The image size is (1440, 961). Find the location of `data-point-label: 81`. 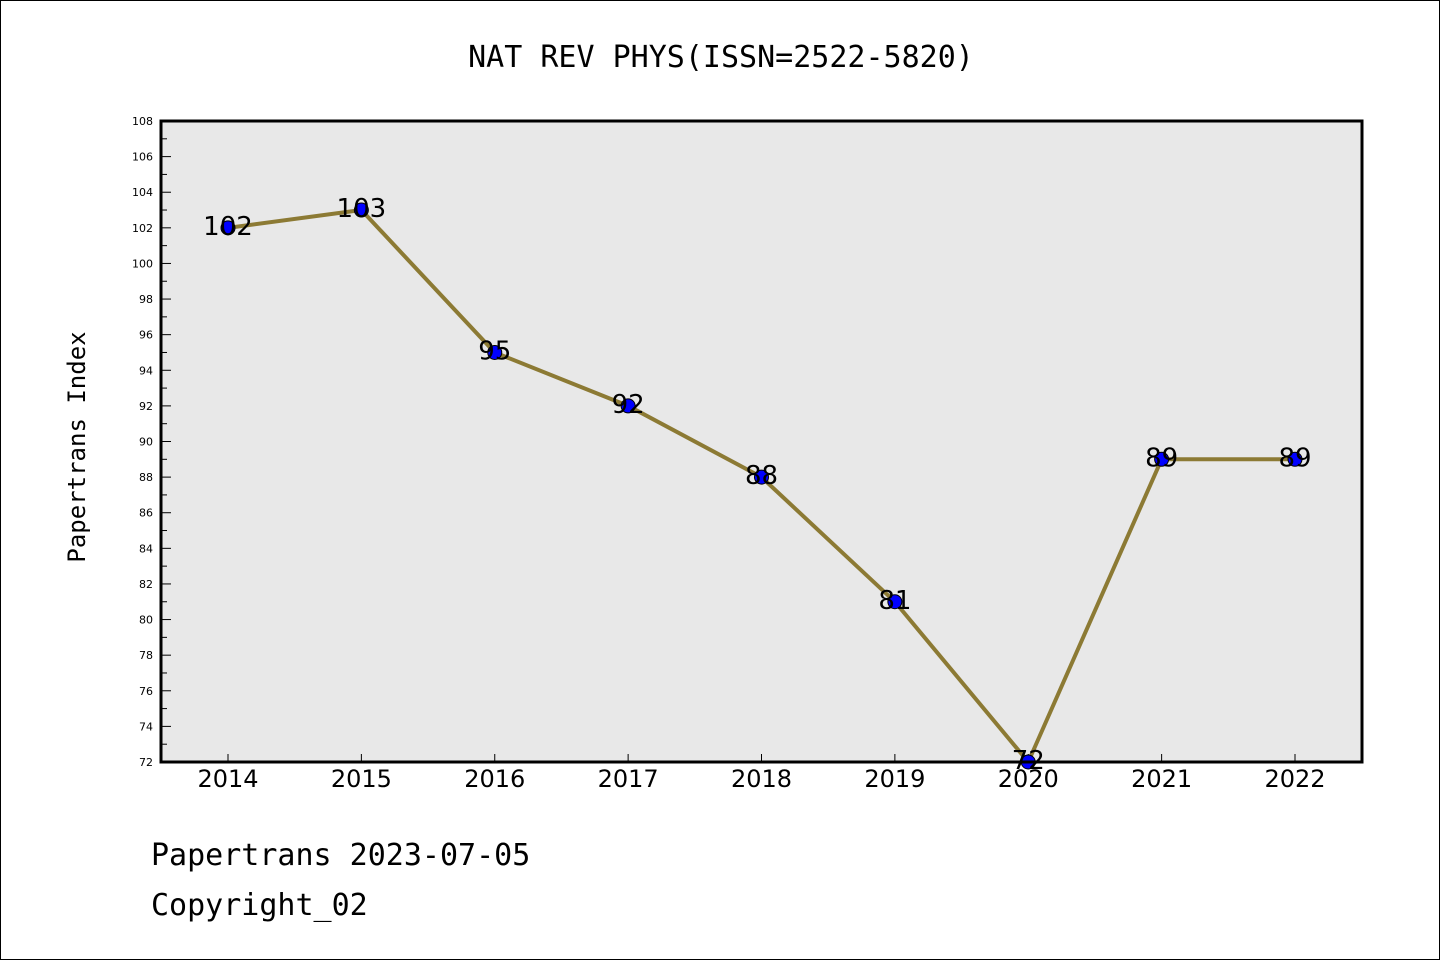

data-point-label: 81 is located at coordinates (894, 601).